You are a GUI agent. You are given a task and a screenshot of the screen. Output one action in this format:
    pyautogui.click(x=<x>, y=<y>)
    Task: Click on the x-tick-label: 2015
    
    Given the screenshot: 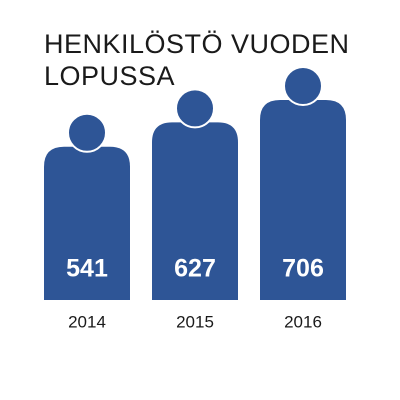 What is the action you would take?
    pyautogui.click(x=195, y=321)
    